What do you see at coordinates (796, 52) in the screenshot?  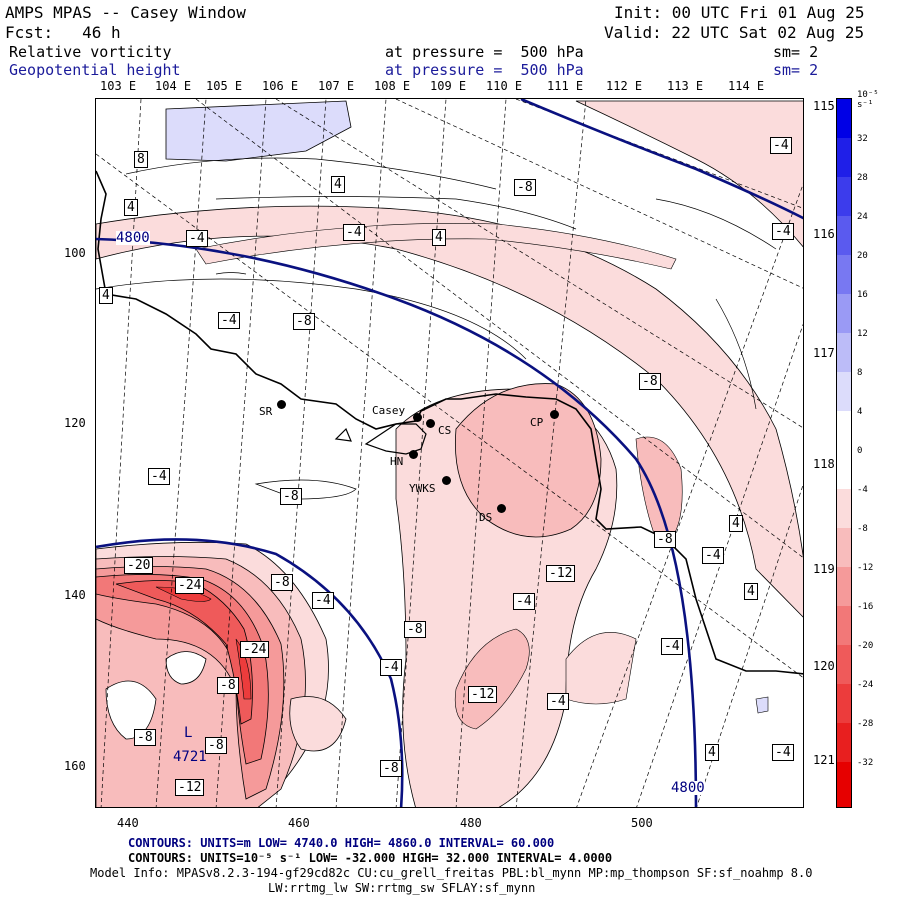 I see `field1-smoothing: sm= 2` at bounding box center [796, 52].